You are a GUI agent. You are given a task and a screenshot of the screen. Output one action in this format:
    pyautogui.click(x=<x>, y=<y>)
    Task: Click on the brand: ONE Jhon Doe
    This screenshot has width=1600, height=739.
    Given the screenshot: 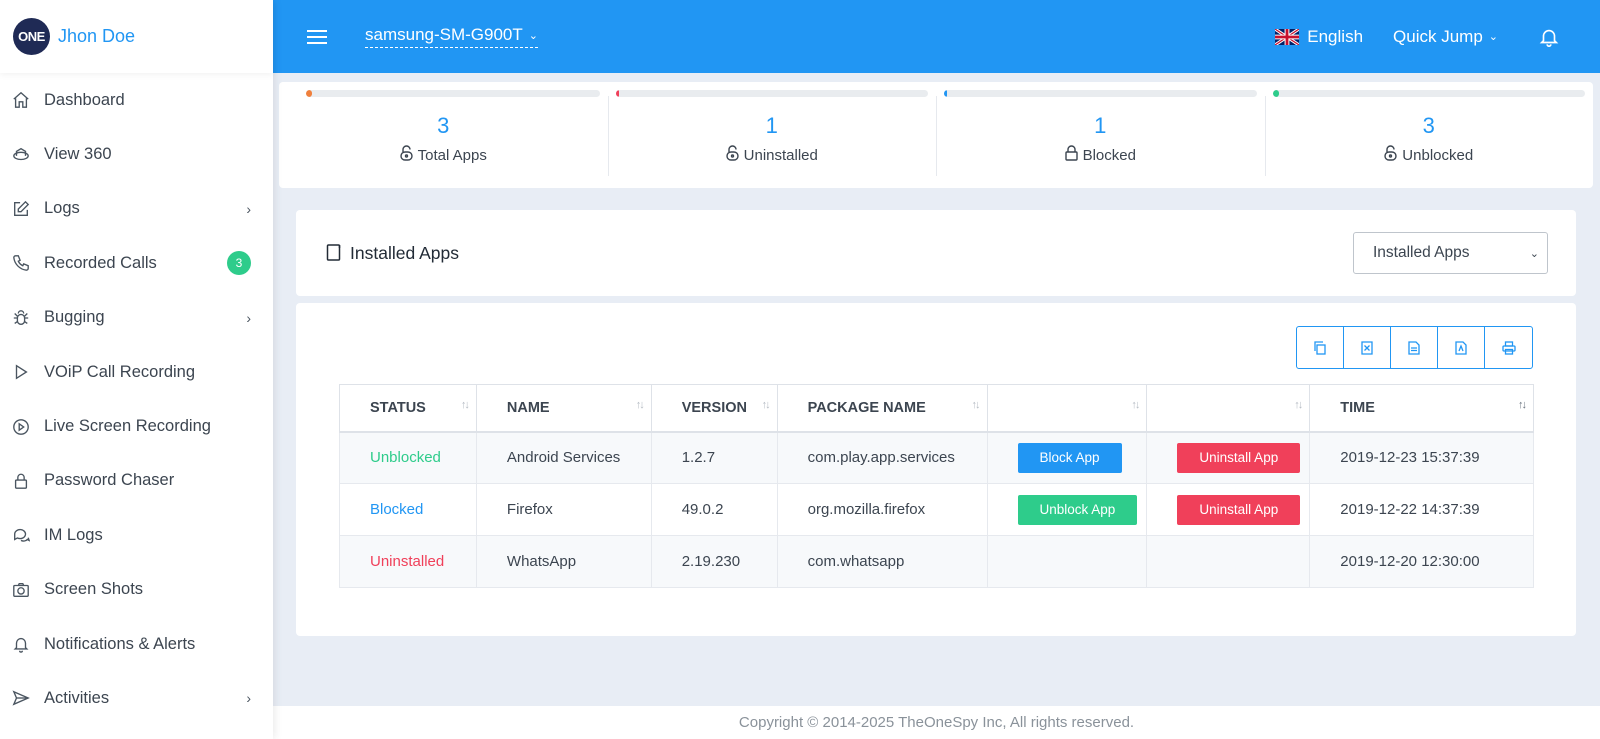 What is the action you would take?
    pyautogui.click(x=136, y=36)
    